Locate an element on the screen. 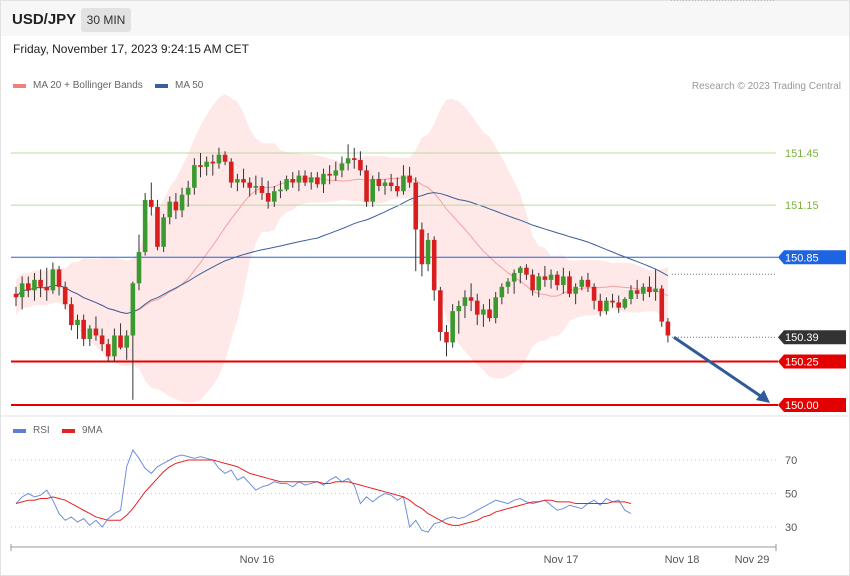 Image resolution: width=850 pixels, height=576 pixels. rsi-line is located at coordinates (323, 490).